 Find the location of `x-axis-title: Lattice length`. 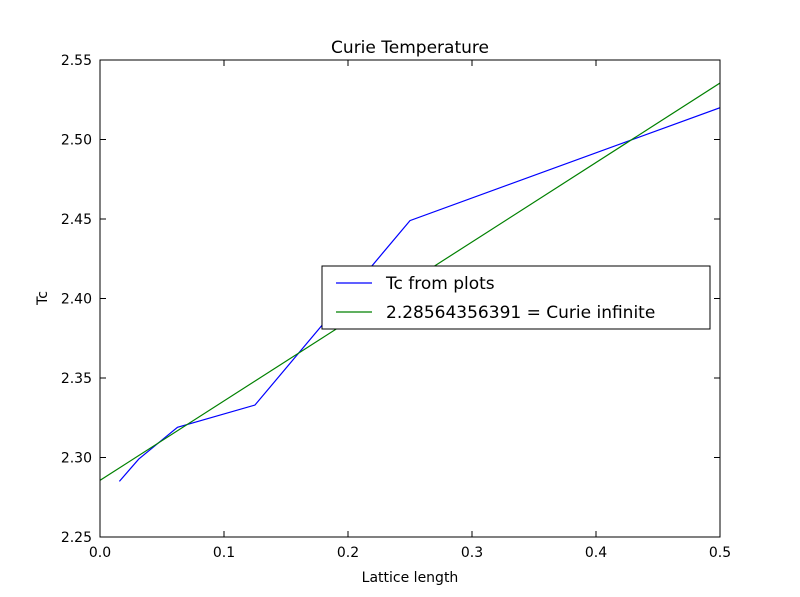

x-axis-title: Lattice length is located at coordinates (410, 578).